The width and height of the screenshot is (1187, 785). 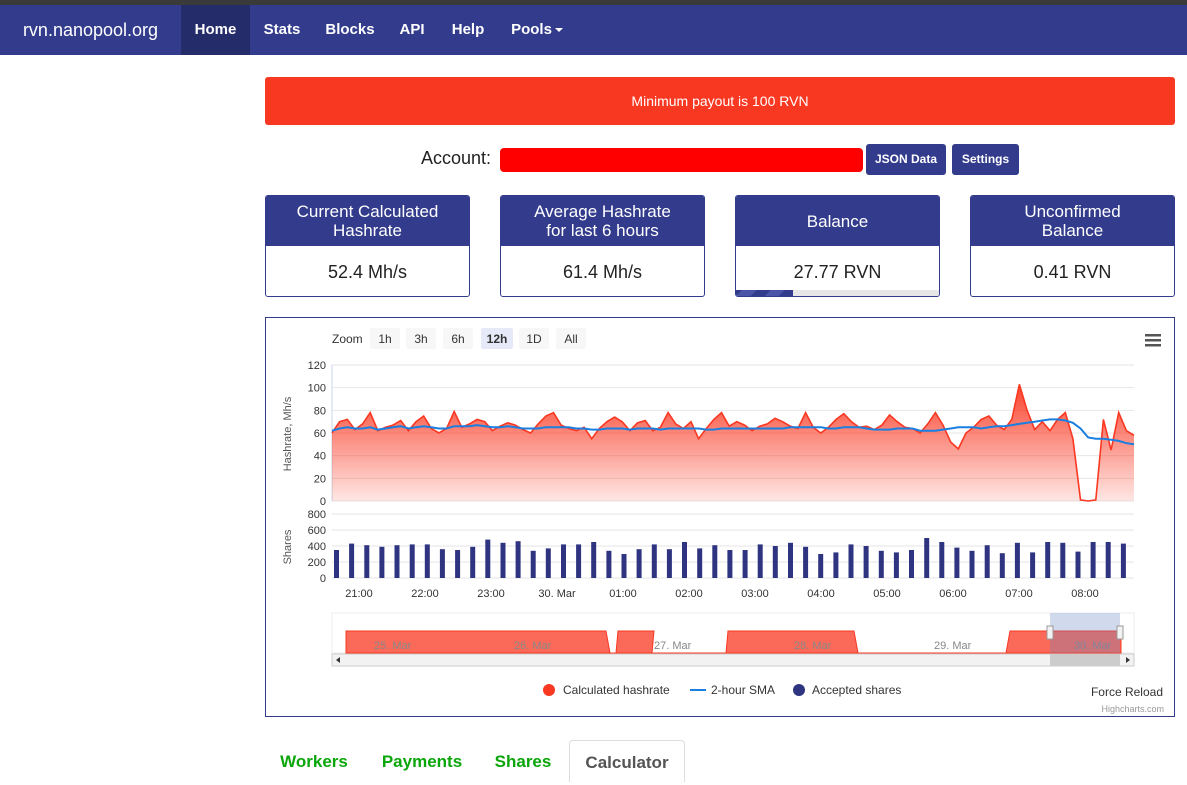 I want to click on nav-stats: Stats, so click(x=282, y=29).